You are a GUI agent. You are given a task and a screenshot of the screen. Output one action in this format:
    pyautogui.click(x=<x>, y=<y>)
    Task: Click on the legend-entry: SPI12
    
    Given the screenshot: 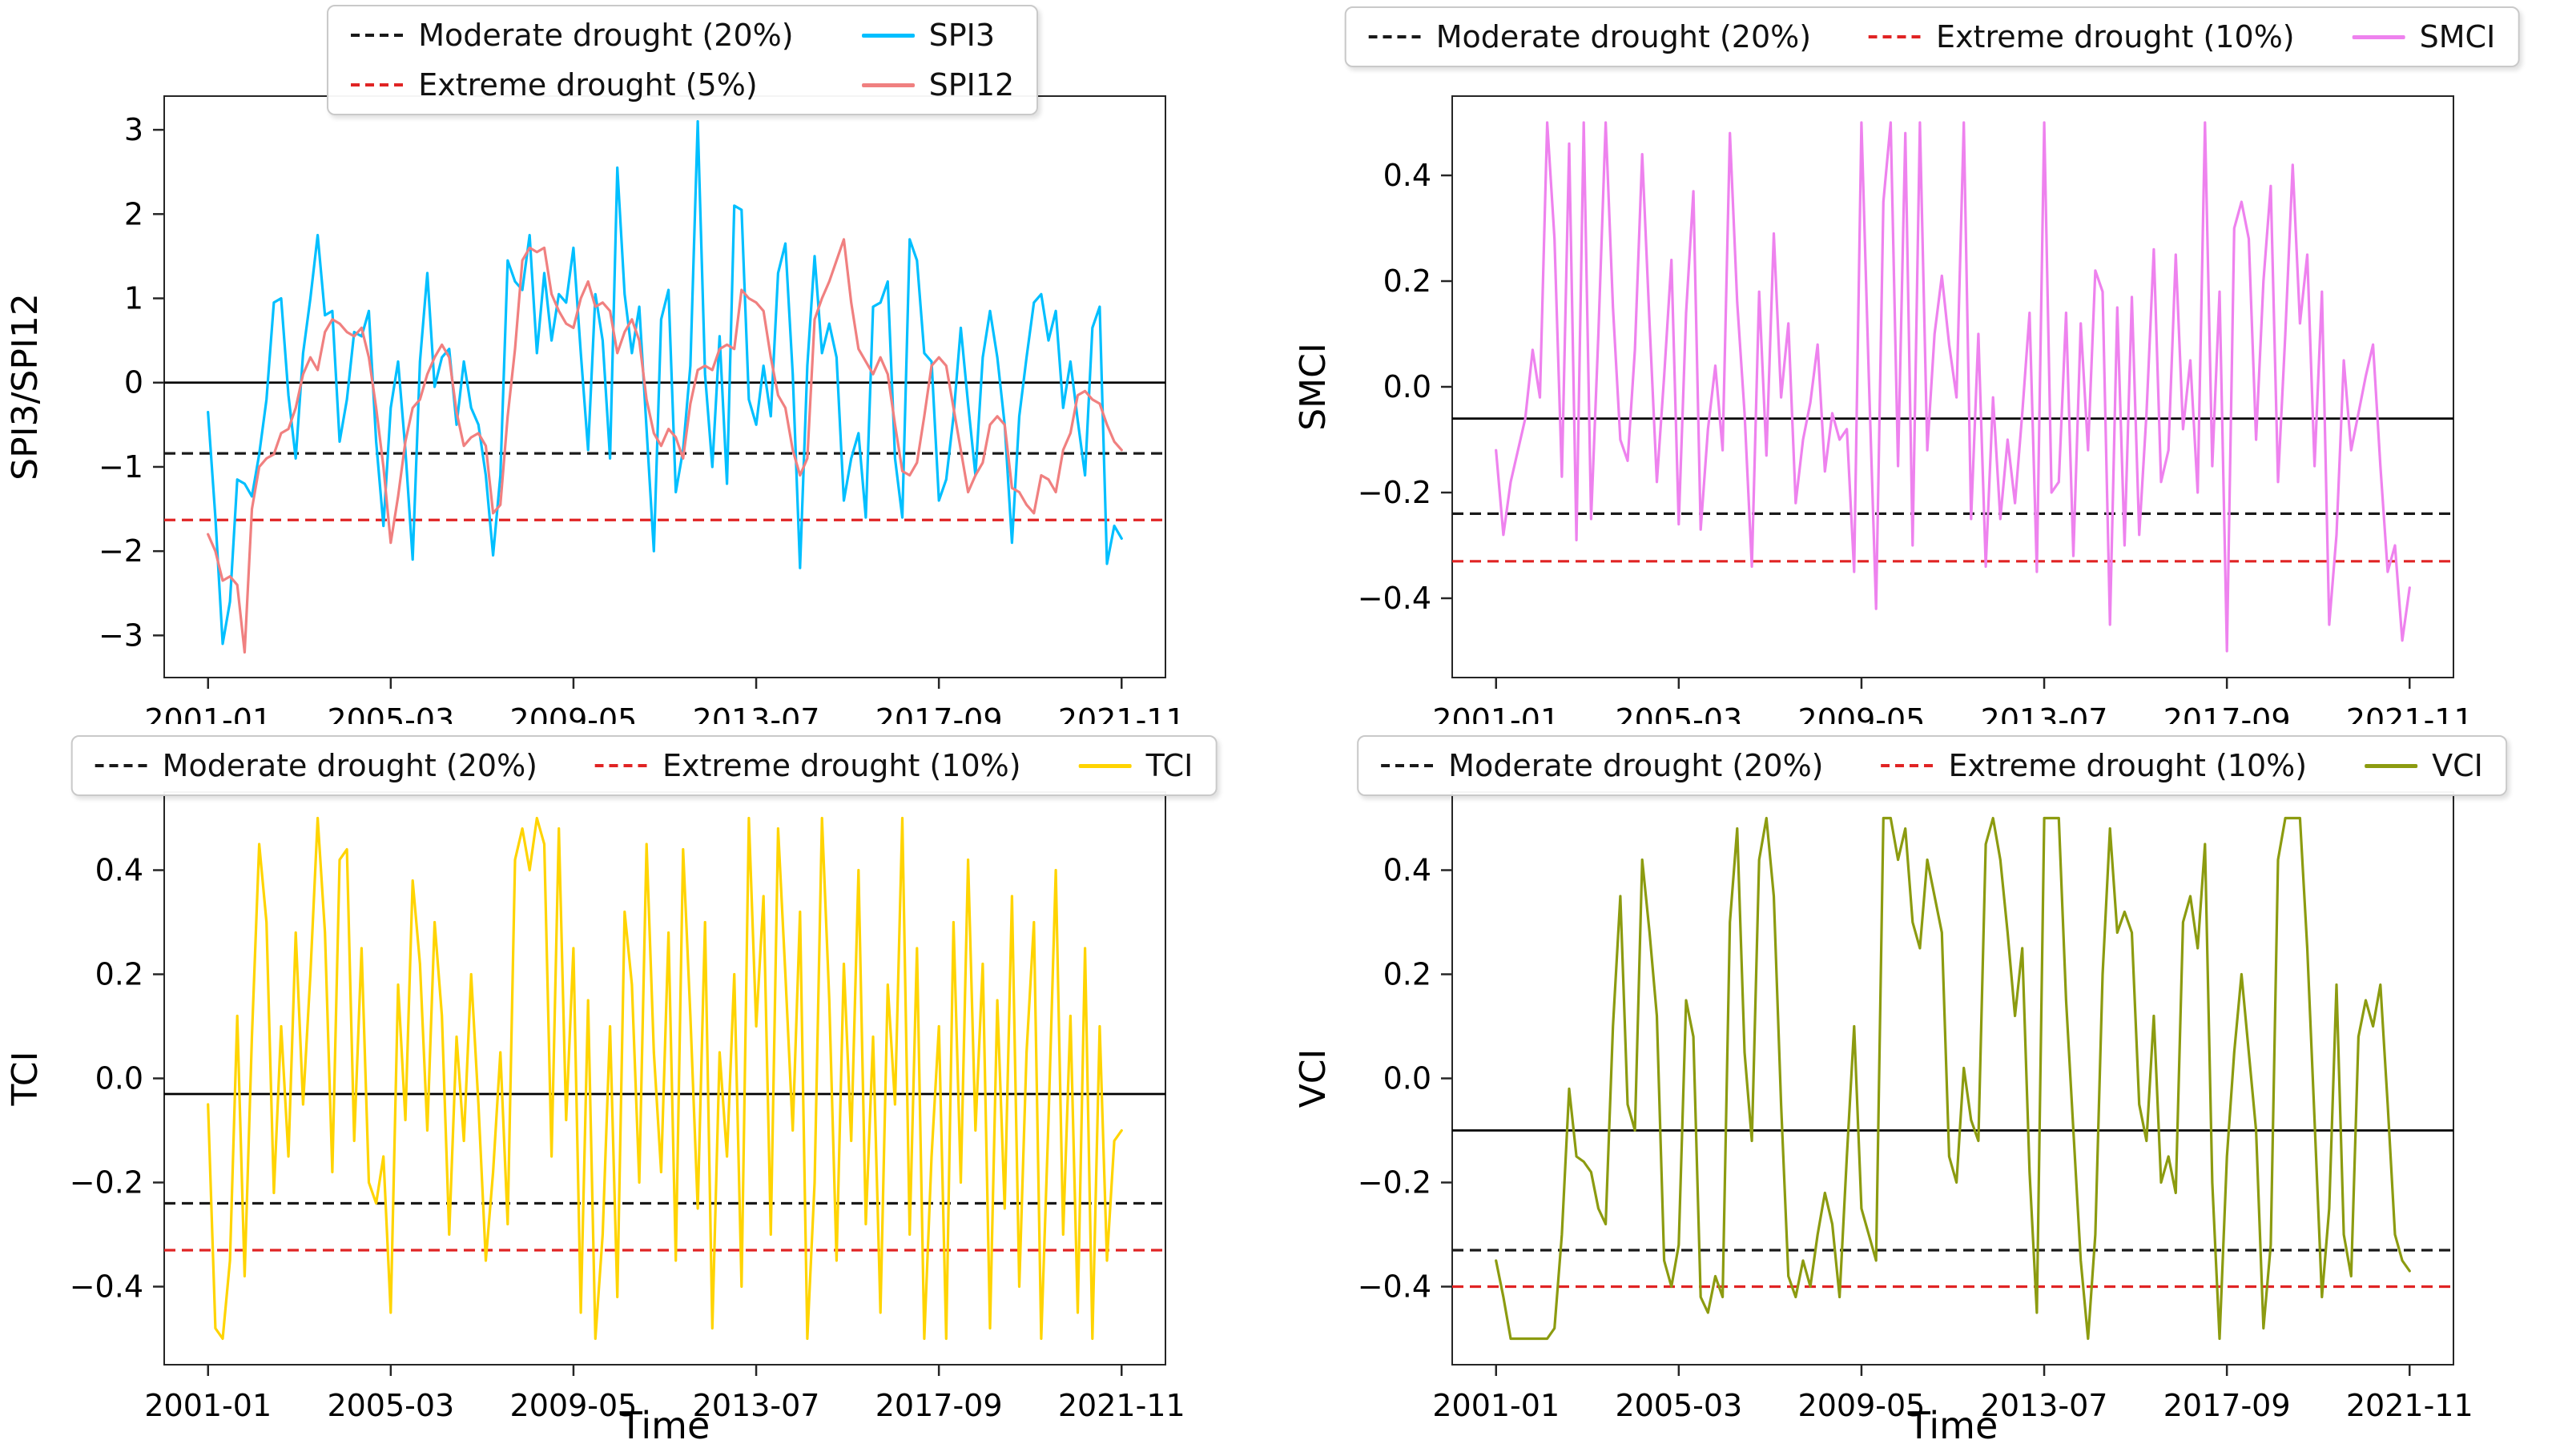 What is the action you would take?
    pyautogui.click(x=938, y=85)
    